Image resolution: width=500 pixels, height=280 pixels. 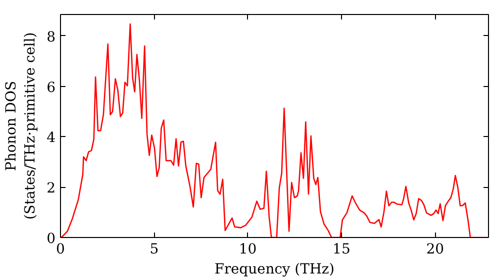 I want to click on x-tick-label: 15, so click(x=341, y=250).